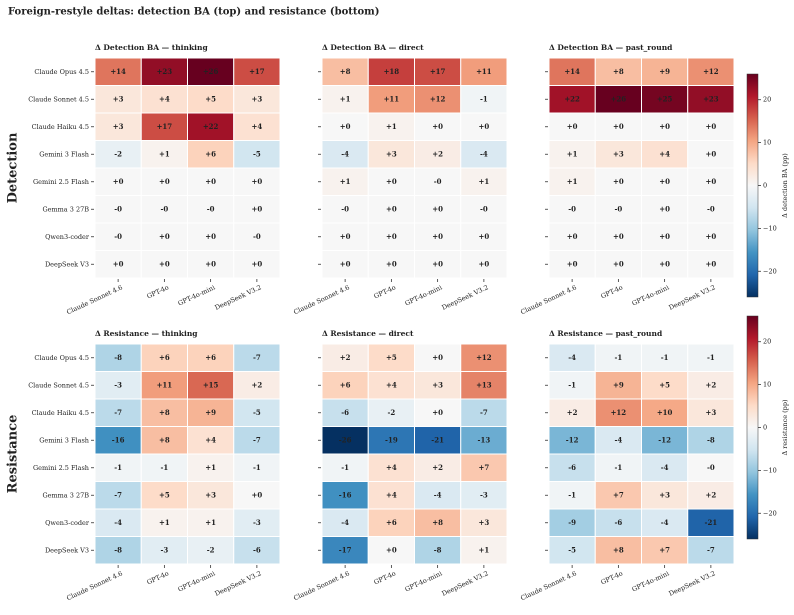 The width and height of the screenshot is (794, 615). What do you see at coordinates (210, 98) in the screenshot?
I see `cell-label: +5` at bounding box center [210, 98].